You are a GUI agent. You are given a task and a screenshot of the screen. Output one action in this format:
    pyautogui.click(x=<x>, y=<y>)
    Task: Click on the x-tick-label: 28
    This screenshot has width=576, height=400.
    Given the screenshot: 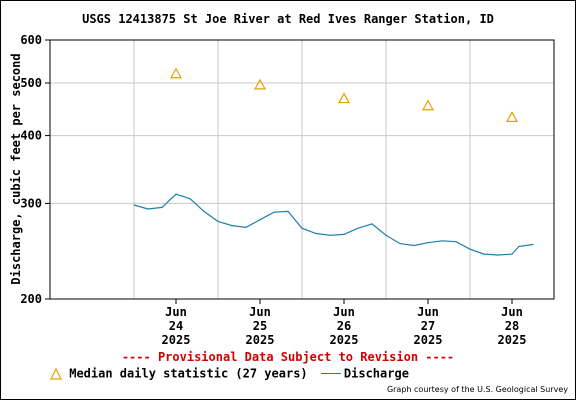 What is the action you would take?
    pyautogui.click(x=512, y=326)
    